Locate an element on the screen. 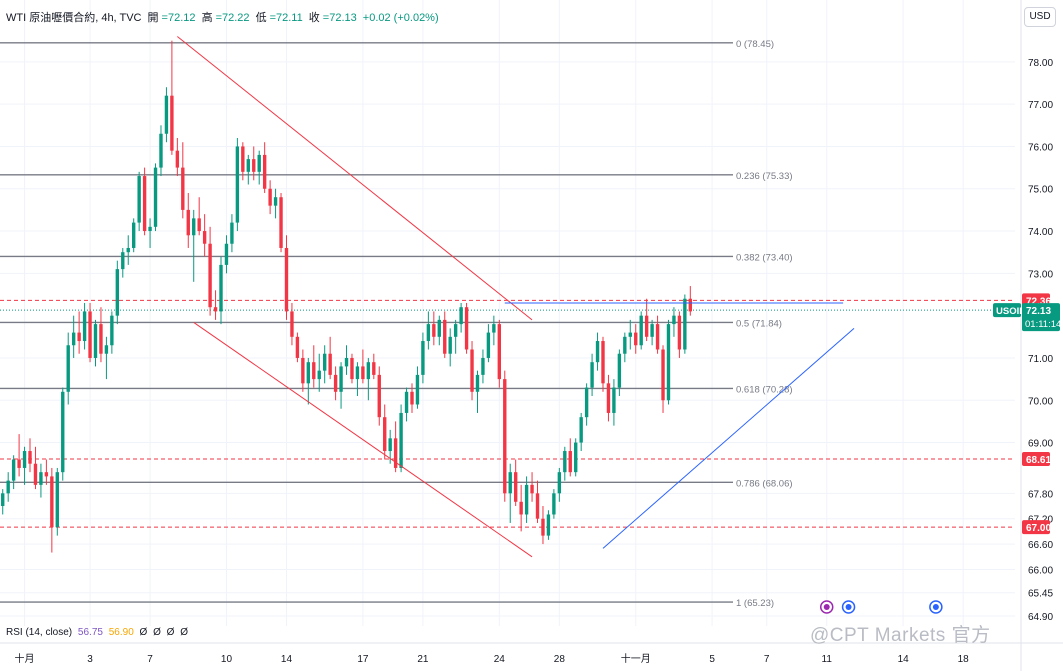 The image size is (1063, 671). x-tick-5: 17 is located at coordinates (363, 659).